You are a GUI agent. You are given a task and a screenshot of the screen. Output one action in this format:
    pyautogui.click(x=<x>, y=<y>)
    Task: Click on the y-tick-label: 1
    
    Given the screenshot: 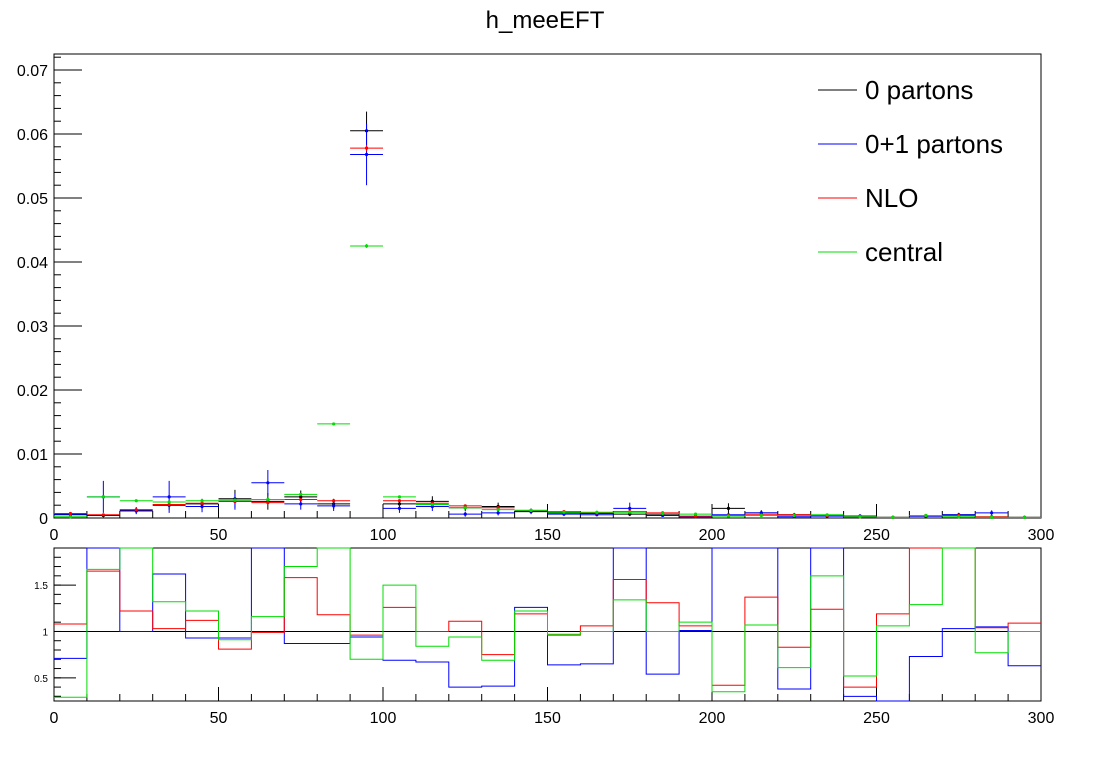 What is the action you would take?
    pyautogui.click(x=45, y=632)
    